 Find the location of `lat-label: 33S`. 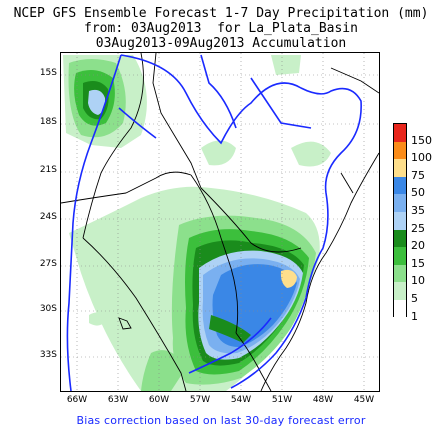

lat-label: 33S is located at coordinates (48, 355).